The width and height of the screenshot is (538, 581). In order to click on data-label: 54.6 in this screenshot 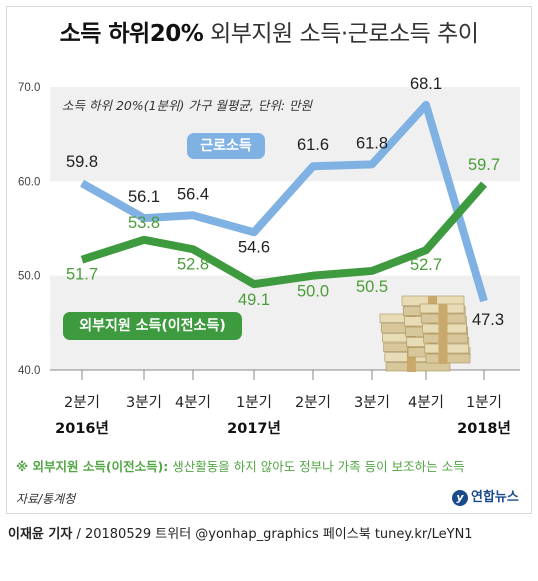, I will do `click(254, 247)`.